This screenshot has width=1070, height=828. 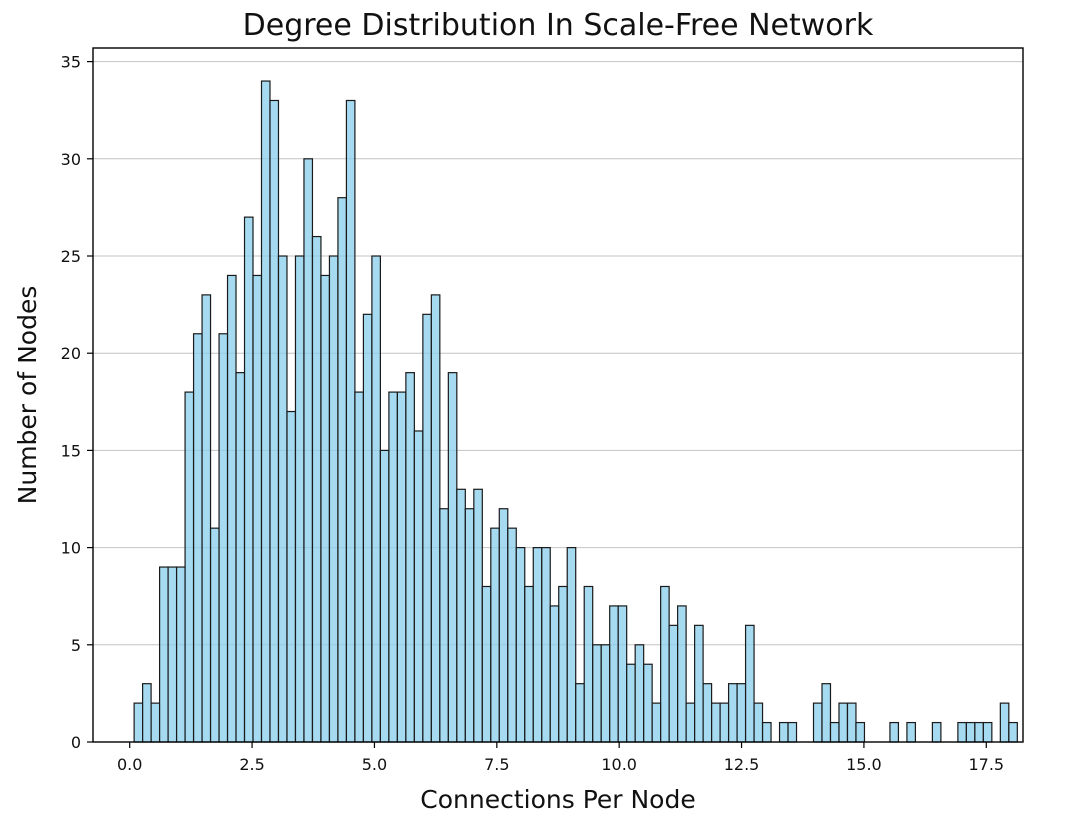 What do you see at coordinates (619, 764) in the screenshot?
I see `x-tick-label: 10.0` at bounding box center [619, 764].